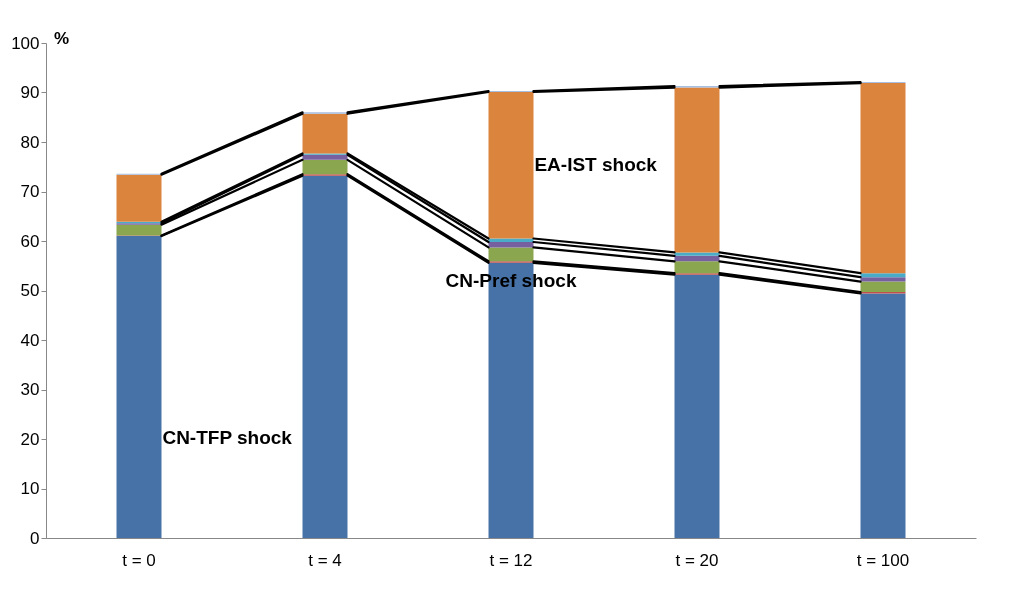 This screenshot has width=1026, height=592. Describe the element at coordinates (30, 92) in the screenshot. I see `y-tick-label: 90` at that location.